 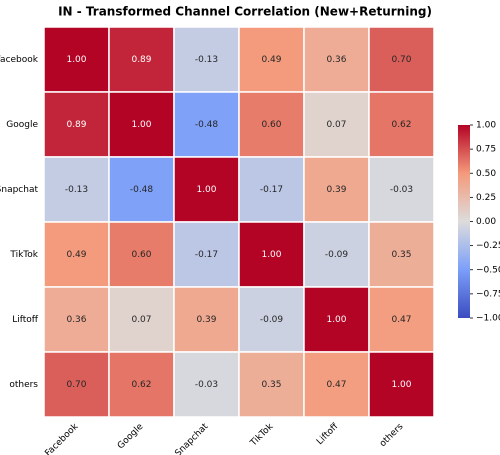 I want to click on y-tick-label: Facebook, so click(x=19, y=60).